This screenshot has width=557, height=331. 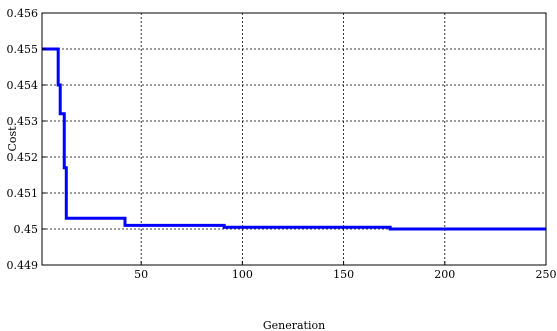 I want to click on y-tick-label-4: 0.453, so click(x=23, y=121).